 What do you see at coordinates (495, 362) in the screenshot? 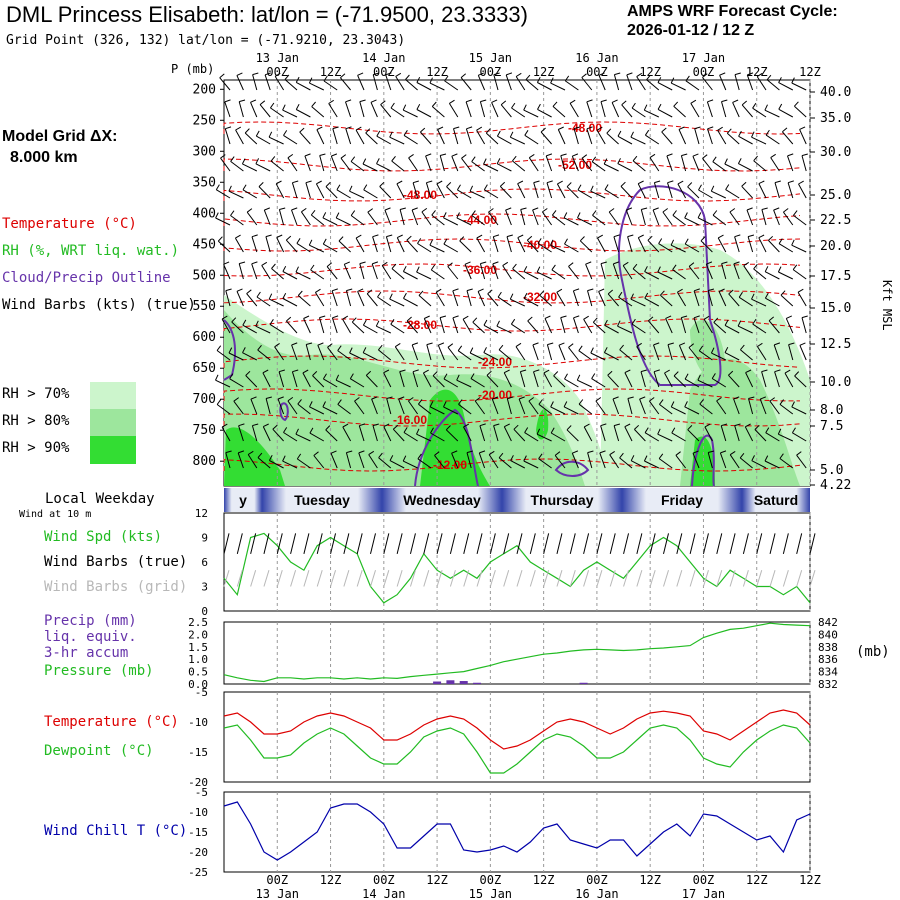
I see `temperature-contour-label: -24.00` at bounding box center [495, 362].